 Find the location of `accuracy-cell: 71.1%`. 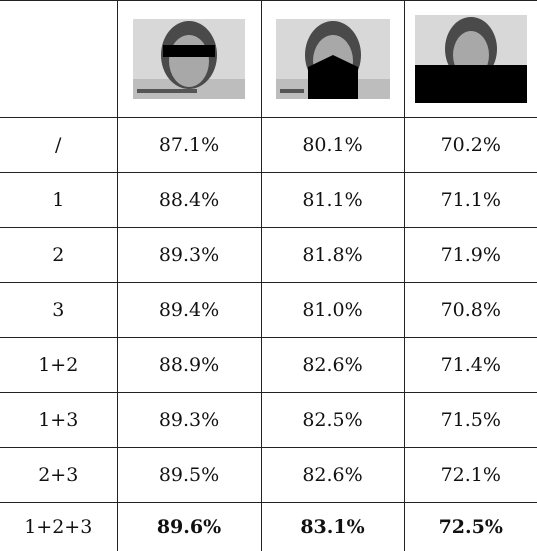

accuracy-cell: 71.1% is located at coordinates (470, 200).